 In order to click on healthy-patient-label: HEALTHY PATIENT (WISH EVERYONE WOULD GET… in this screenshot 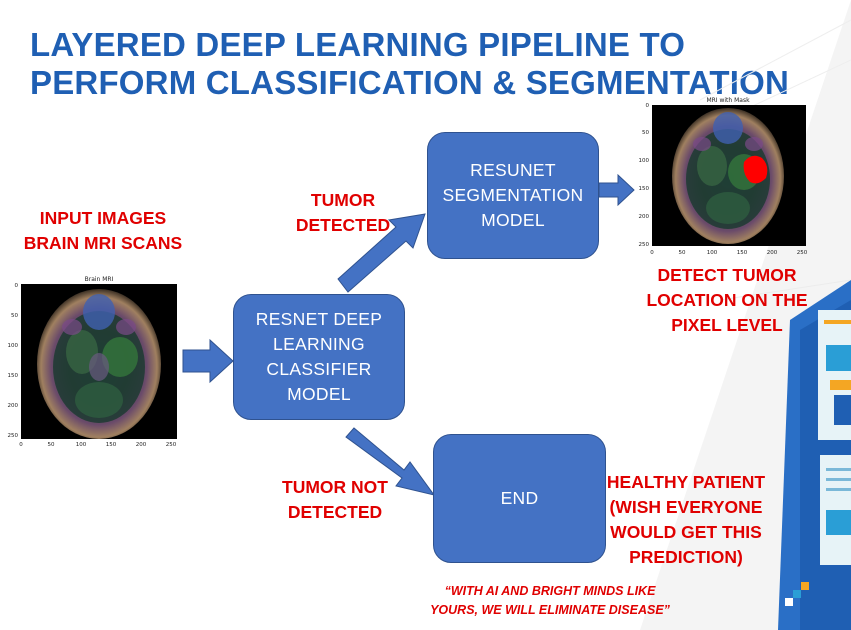, I will do `click(686, 519)`.